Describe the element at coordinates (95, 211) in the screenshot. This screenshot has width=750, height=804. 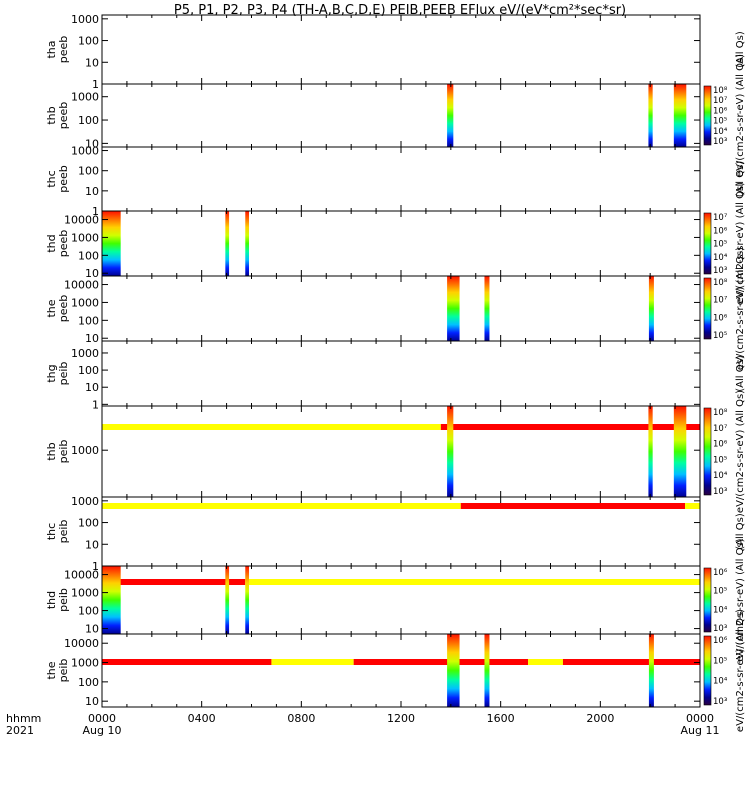
I see `y-tick-label: 1` at that location.